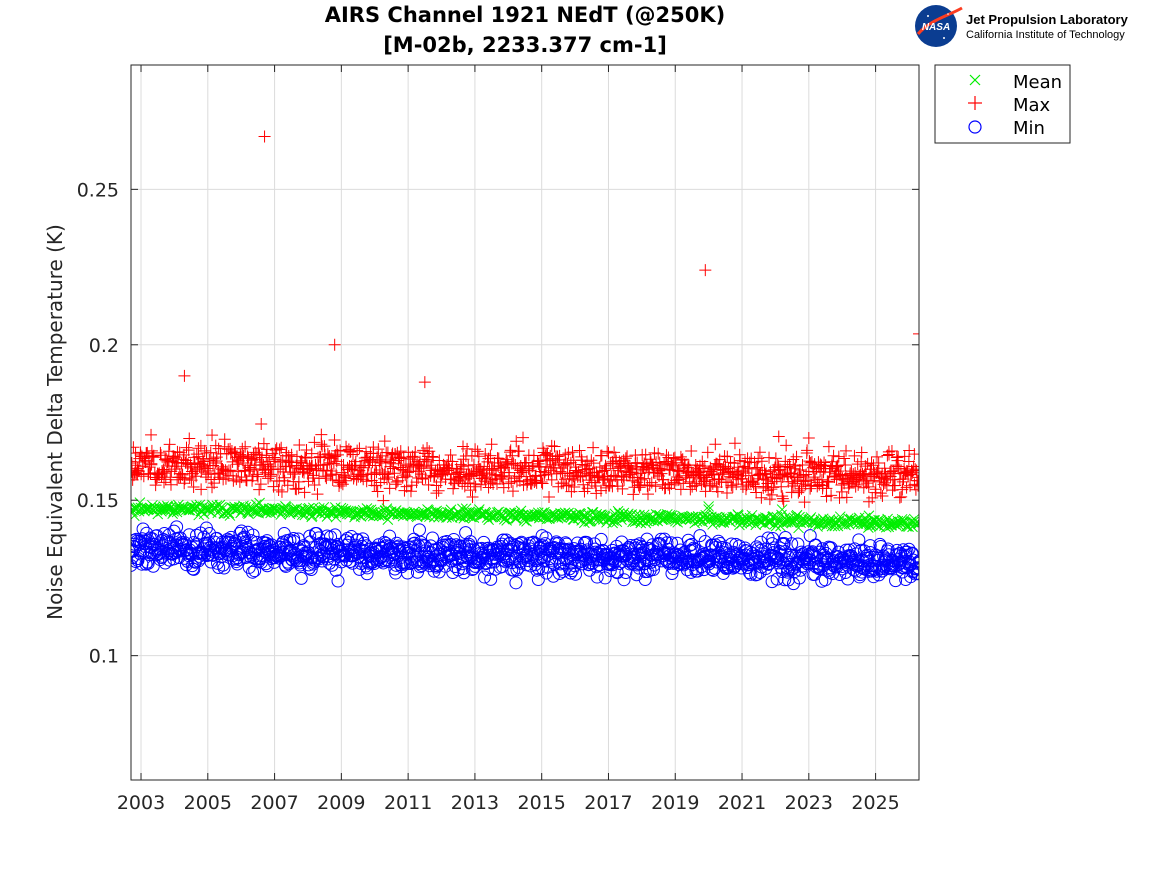 The height and width of the screenshot is (875, 1167). Describe the element at coordinates (1029, 128) in the screenshot. I see `legend-label-min: Min` at that location.